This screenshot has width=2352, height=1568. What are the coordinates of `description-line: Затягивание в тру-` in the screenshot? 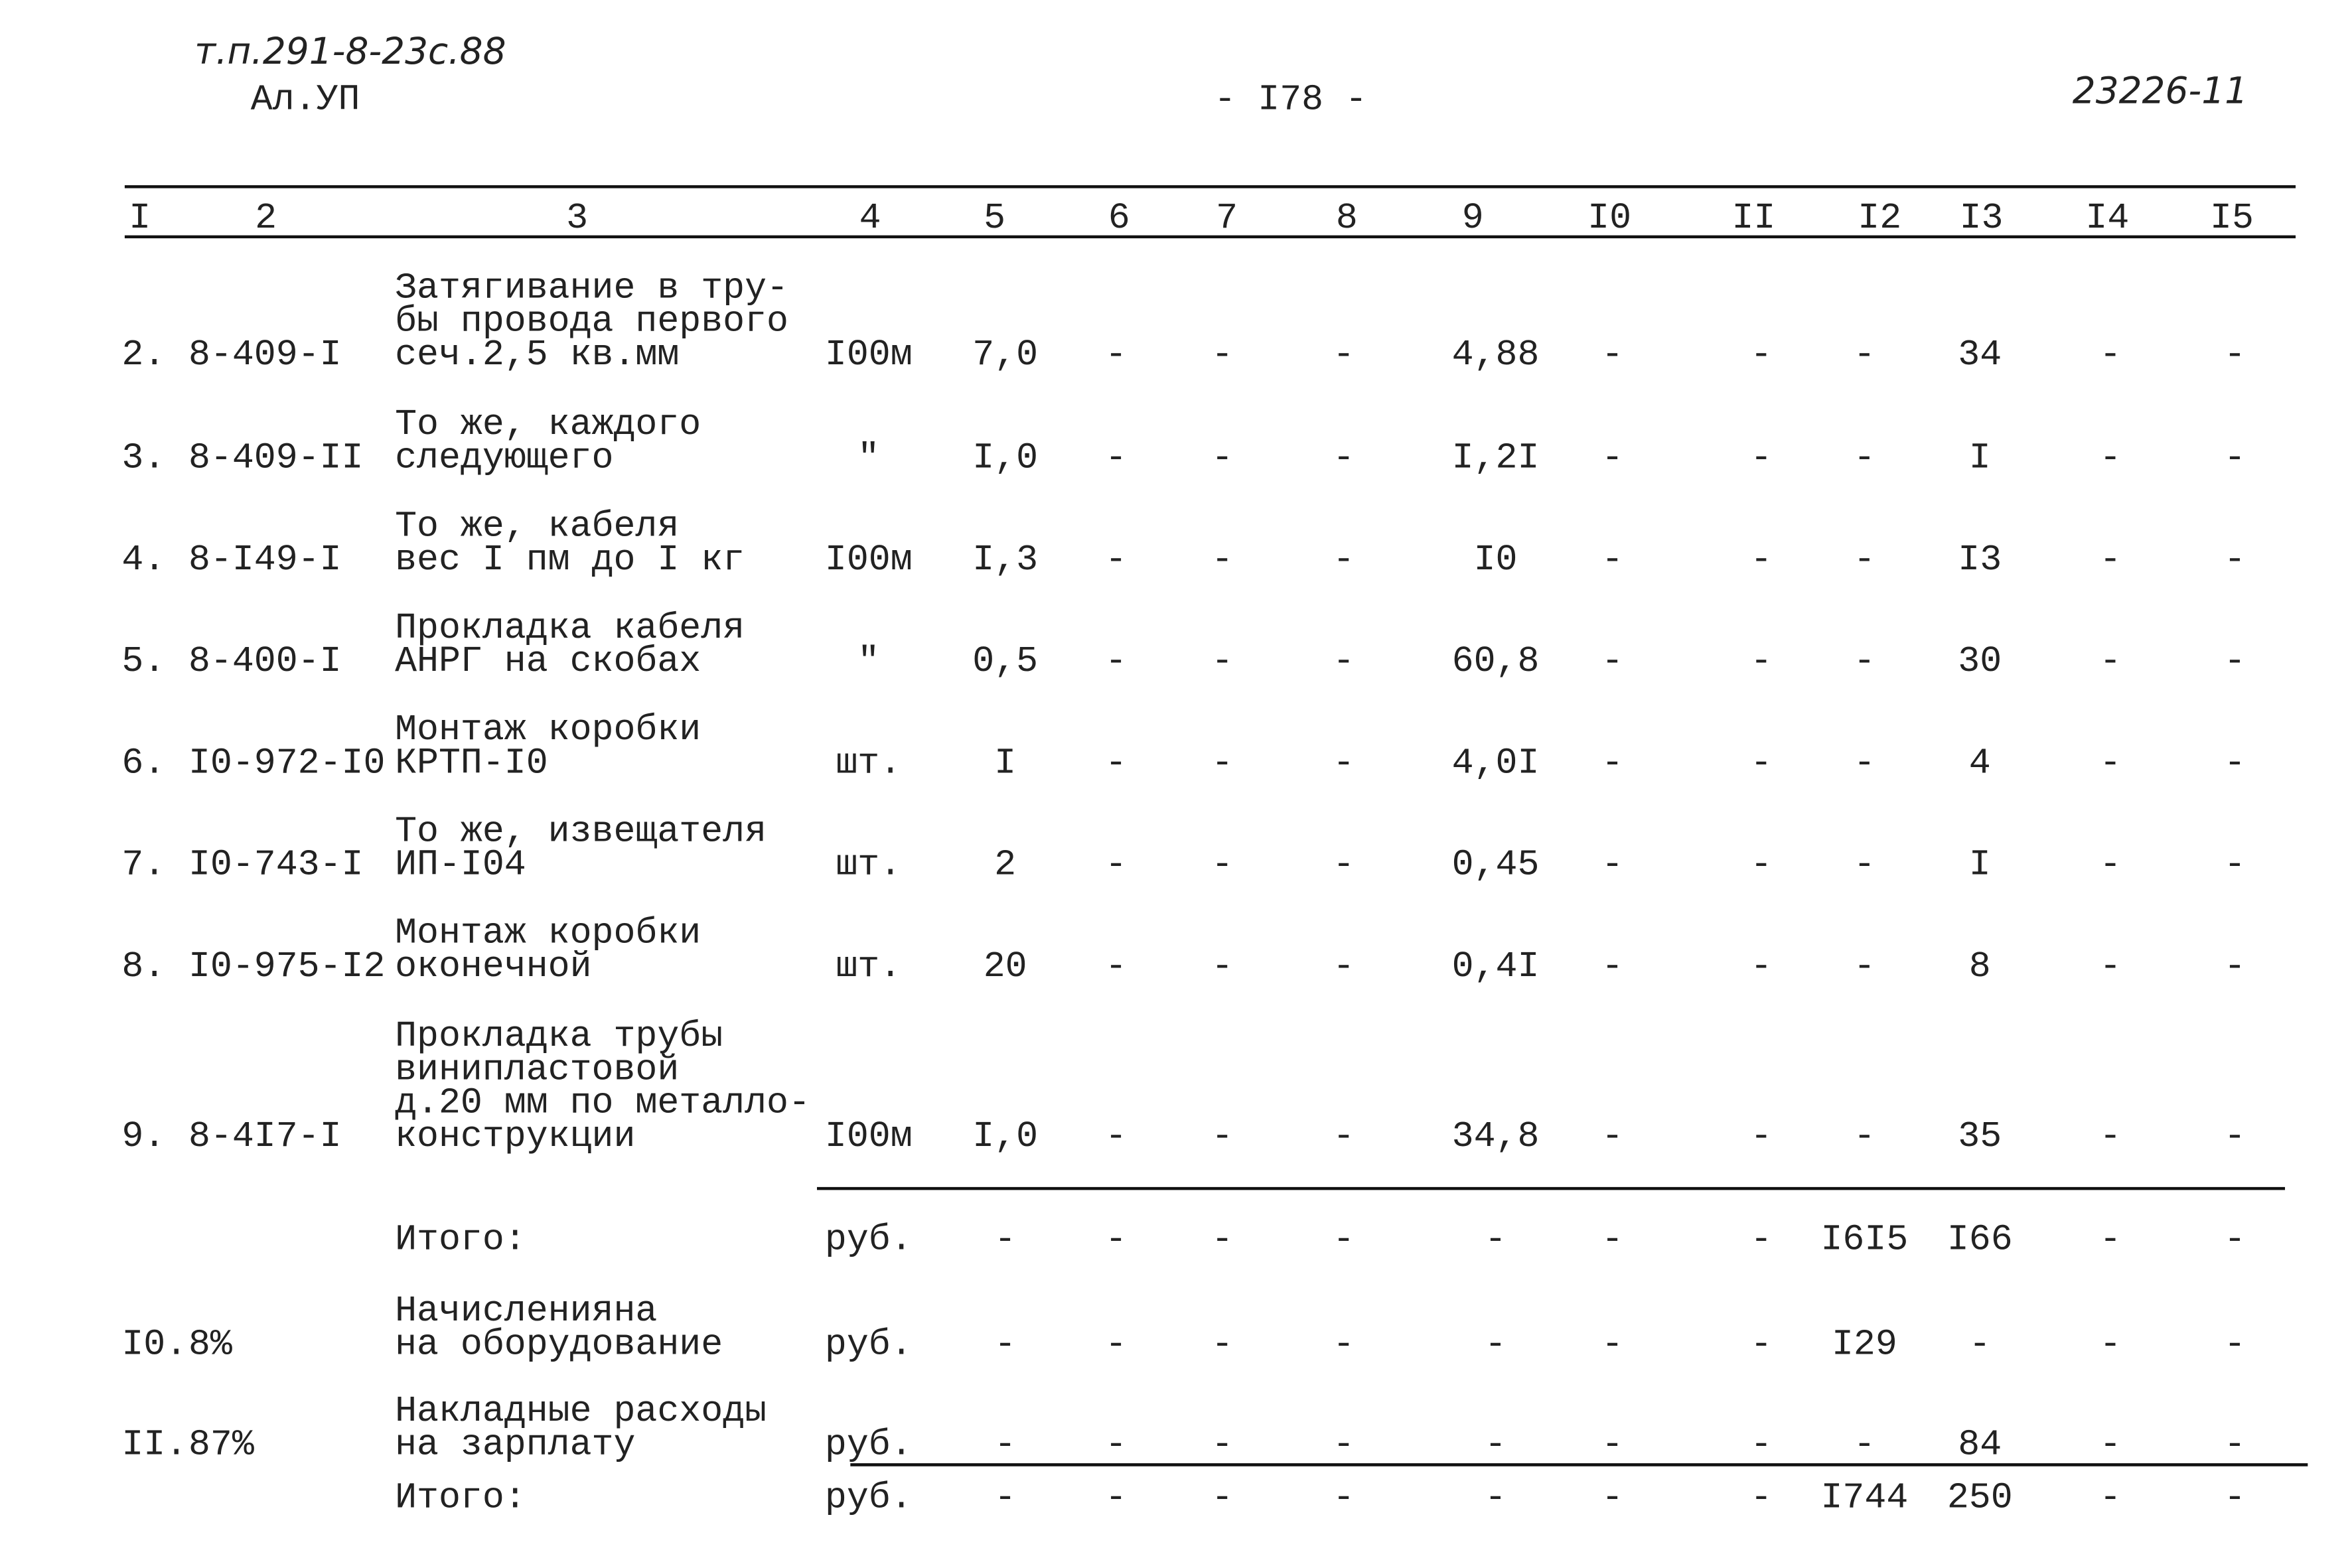 It's located at (591, 288).